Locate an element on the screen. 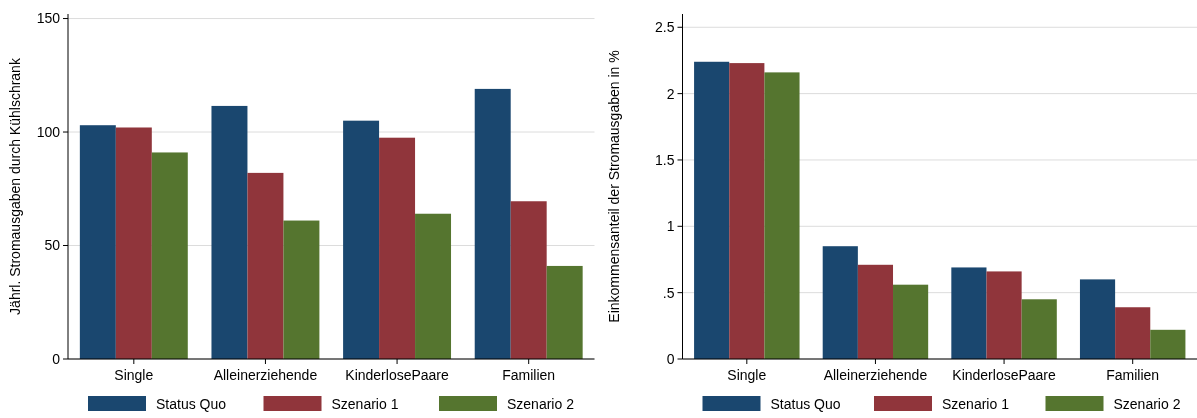 The height and width of the screenshot is (418, 1197). y-axis-title: Jährl. Stromausgaben durch Kühlschrank is located at coordinates (15, 186).